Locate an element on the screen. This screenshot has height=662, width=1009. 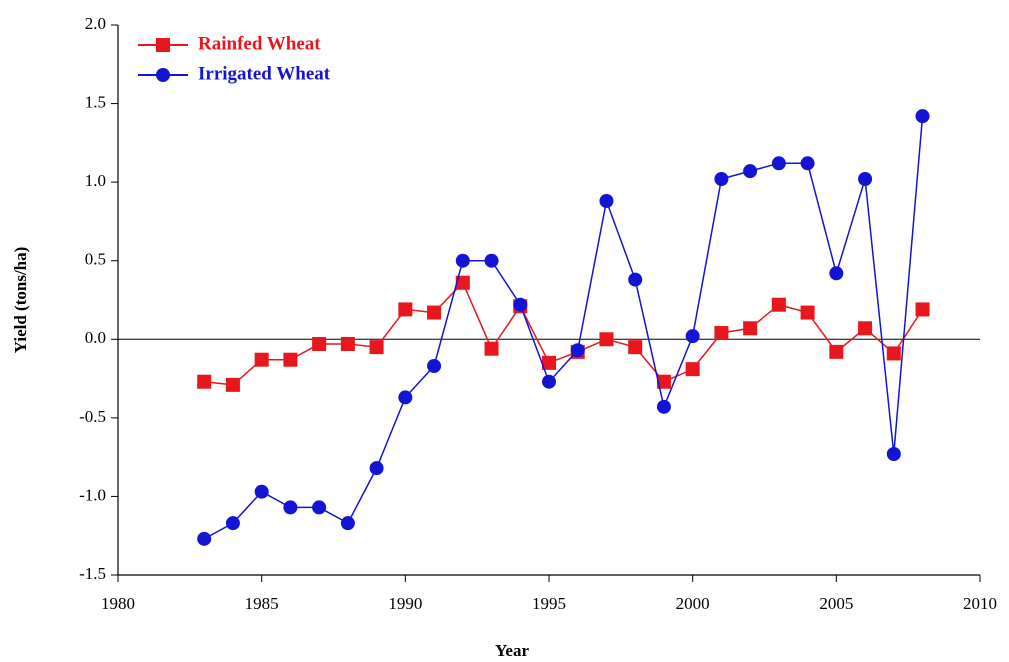
y-tick-label: 2.0 is located at coordinates (95, 23).